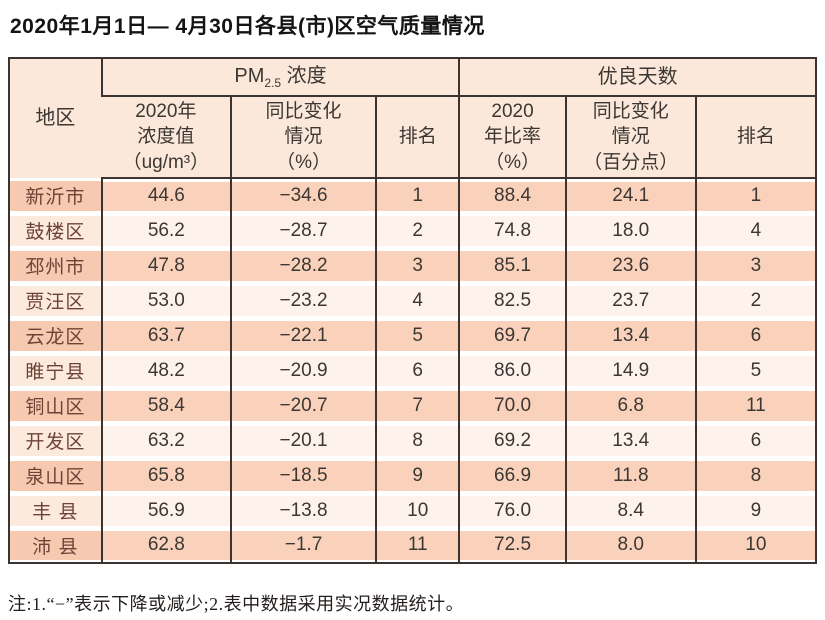  Describe the element at coordinates (755, 405) in the screenshot. I see `cell-good-rank: 11` at that location.